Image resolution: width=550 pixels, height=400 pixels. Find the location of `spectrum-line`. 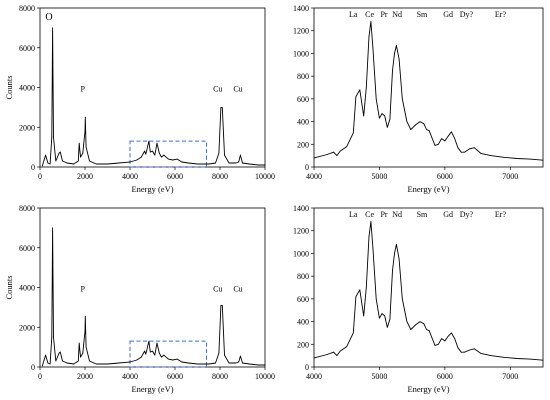

spectrum-line is located at coordinates (153, 97).